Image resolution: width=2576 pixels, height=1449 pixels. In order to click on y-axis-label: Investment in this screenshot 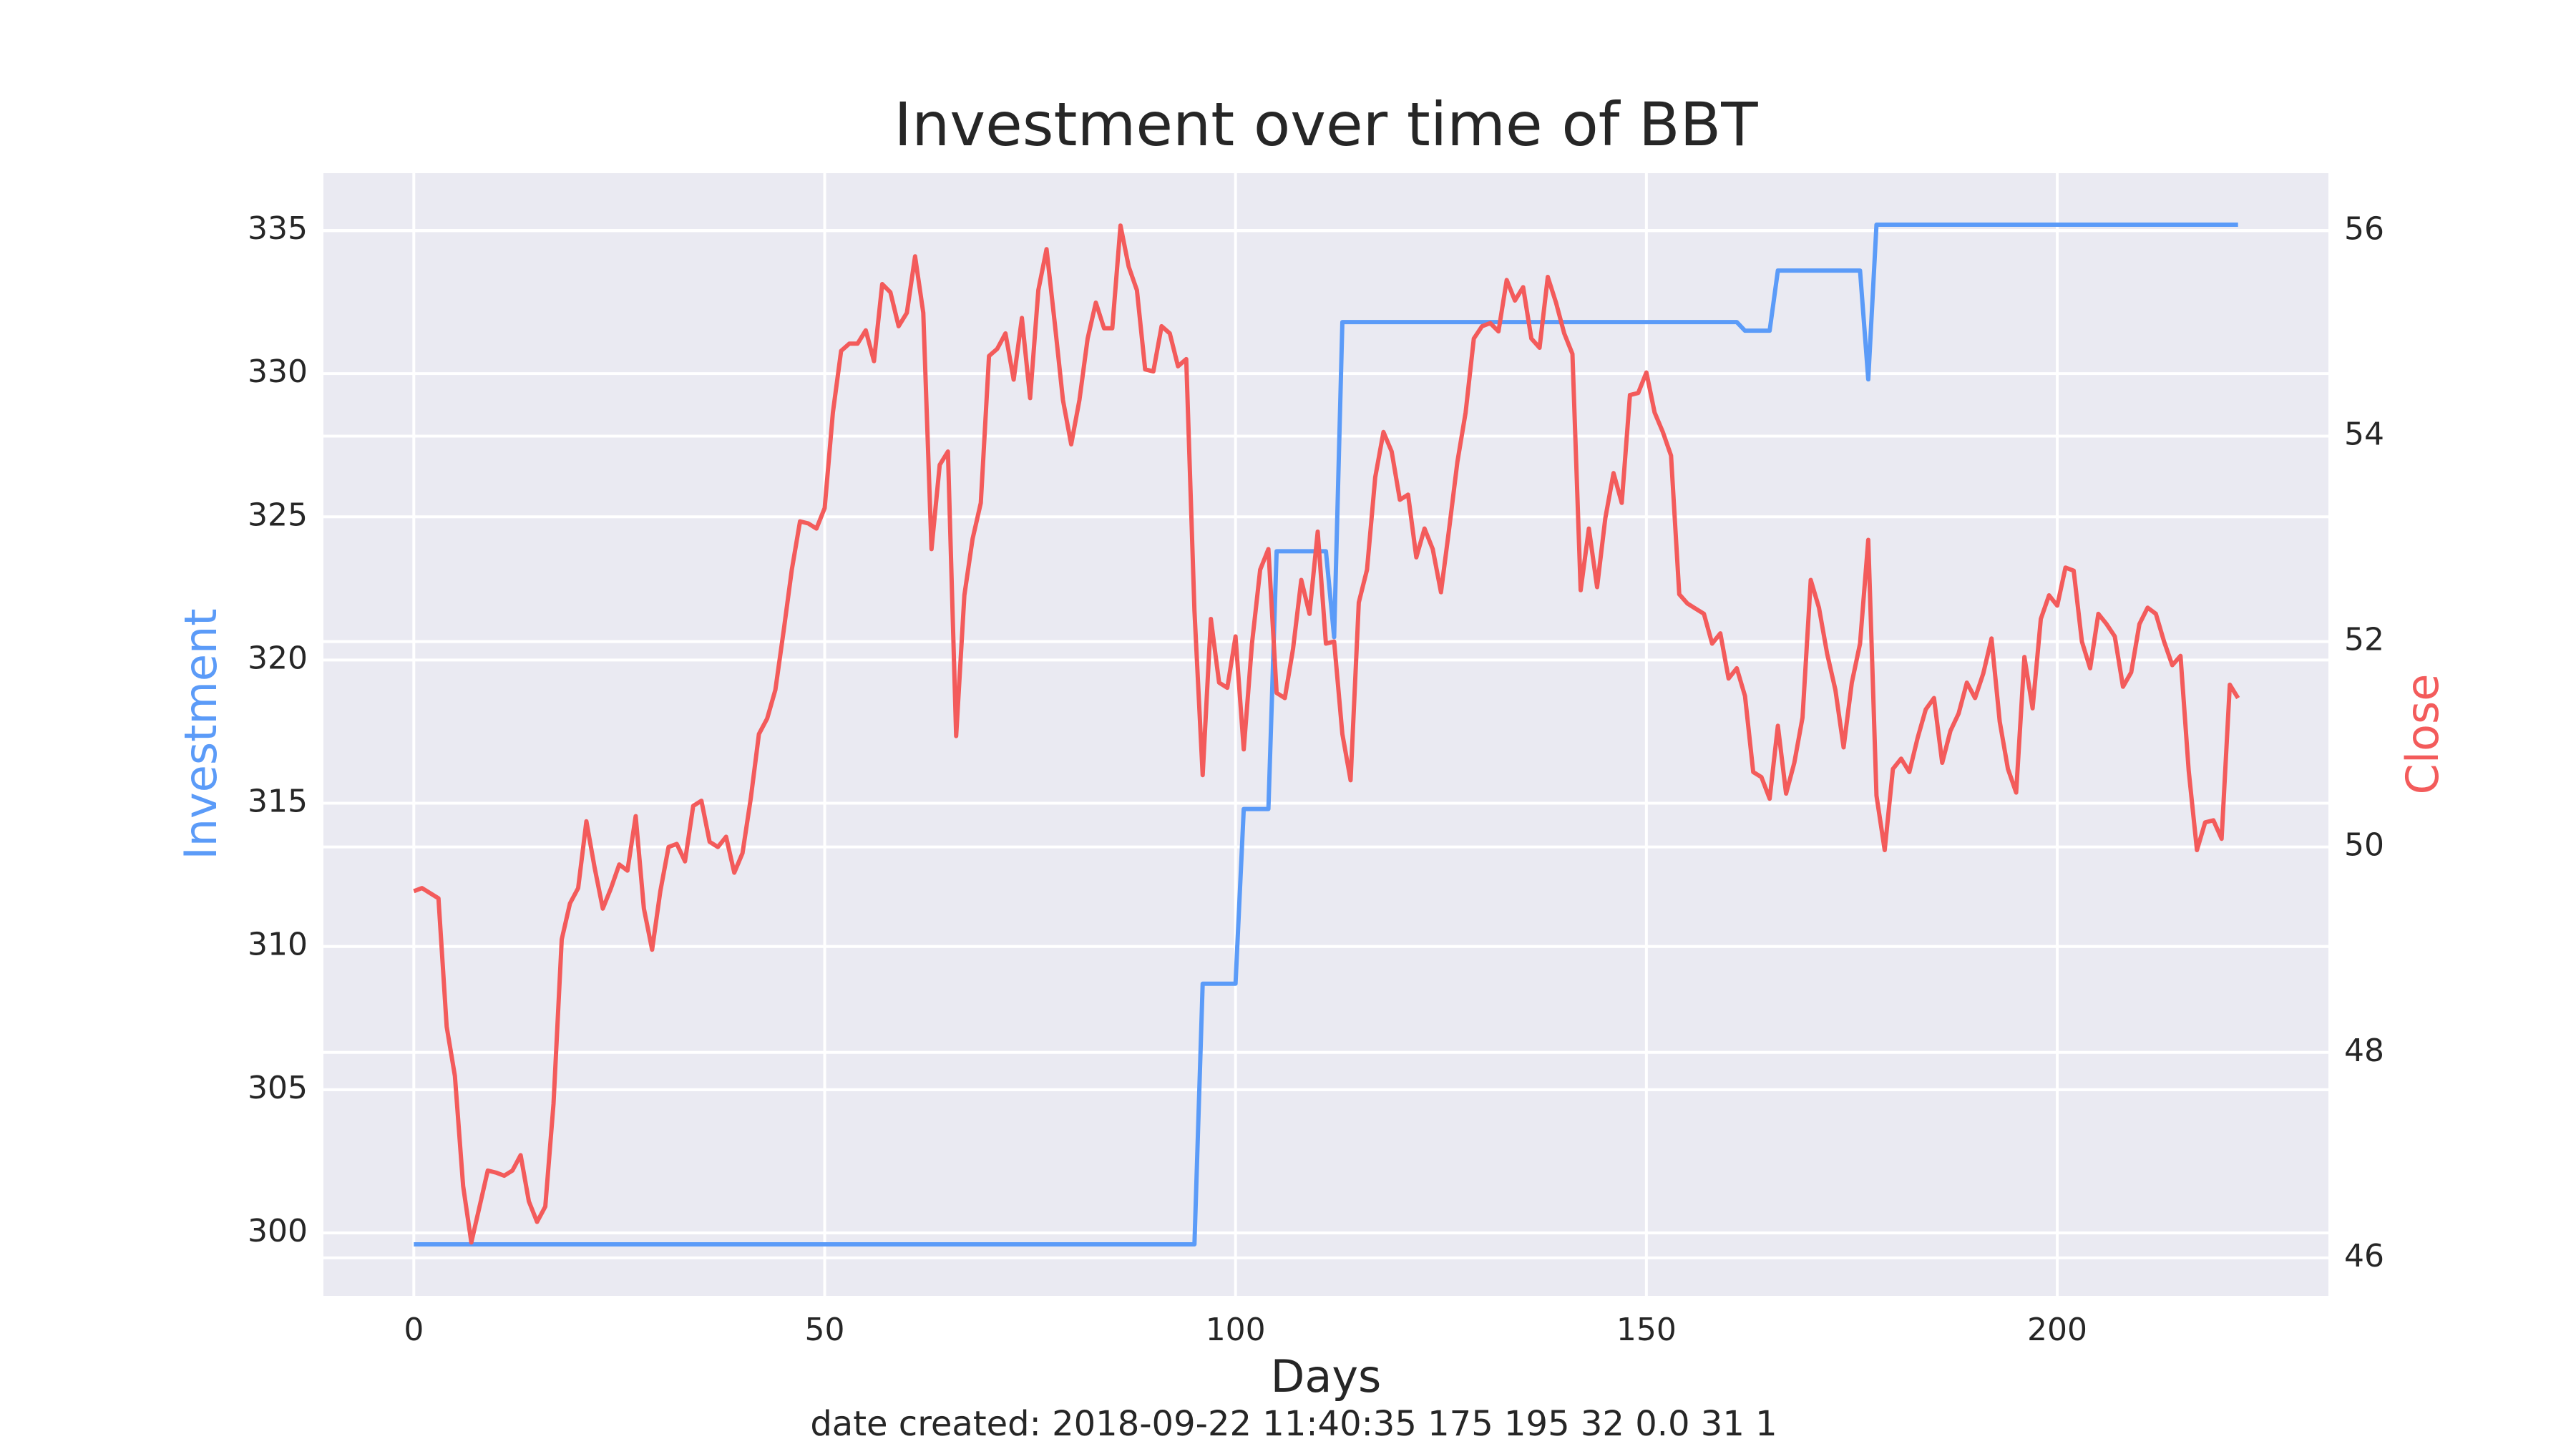, I will do `click(201, 733)`.